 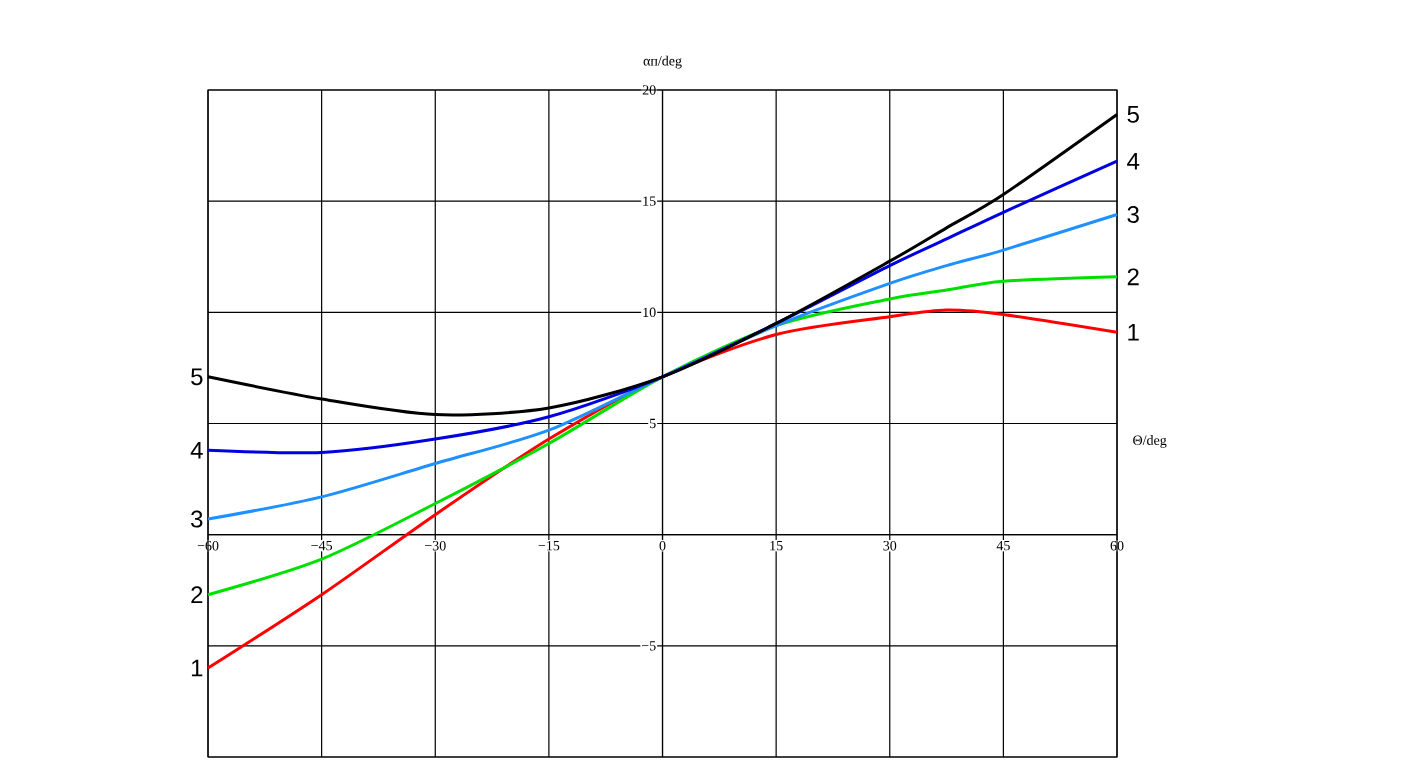 What do you see at coordinates (1133, 114) in the screenshot?
I see `text: 5` at bounding box center [1133, 114].